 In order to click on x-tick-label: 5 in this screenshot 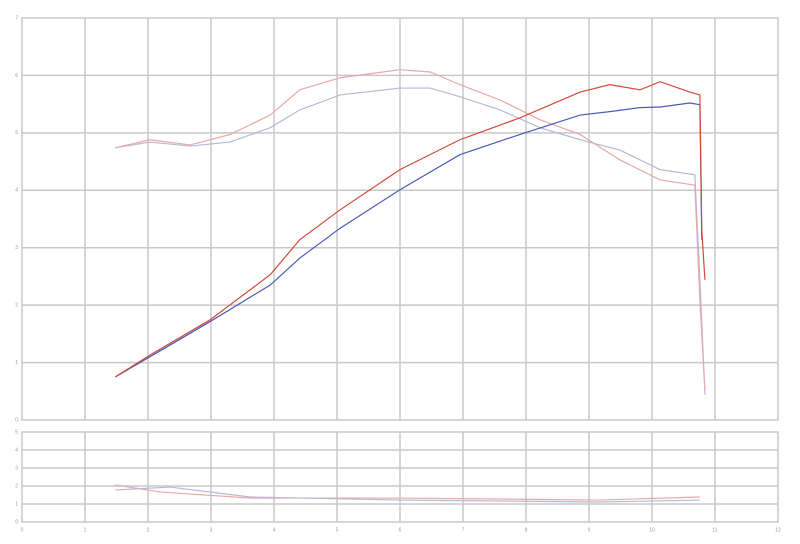, I will do `click(337, 530)`.